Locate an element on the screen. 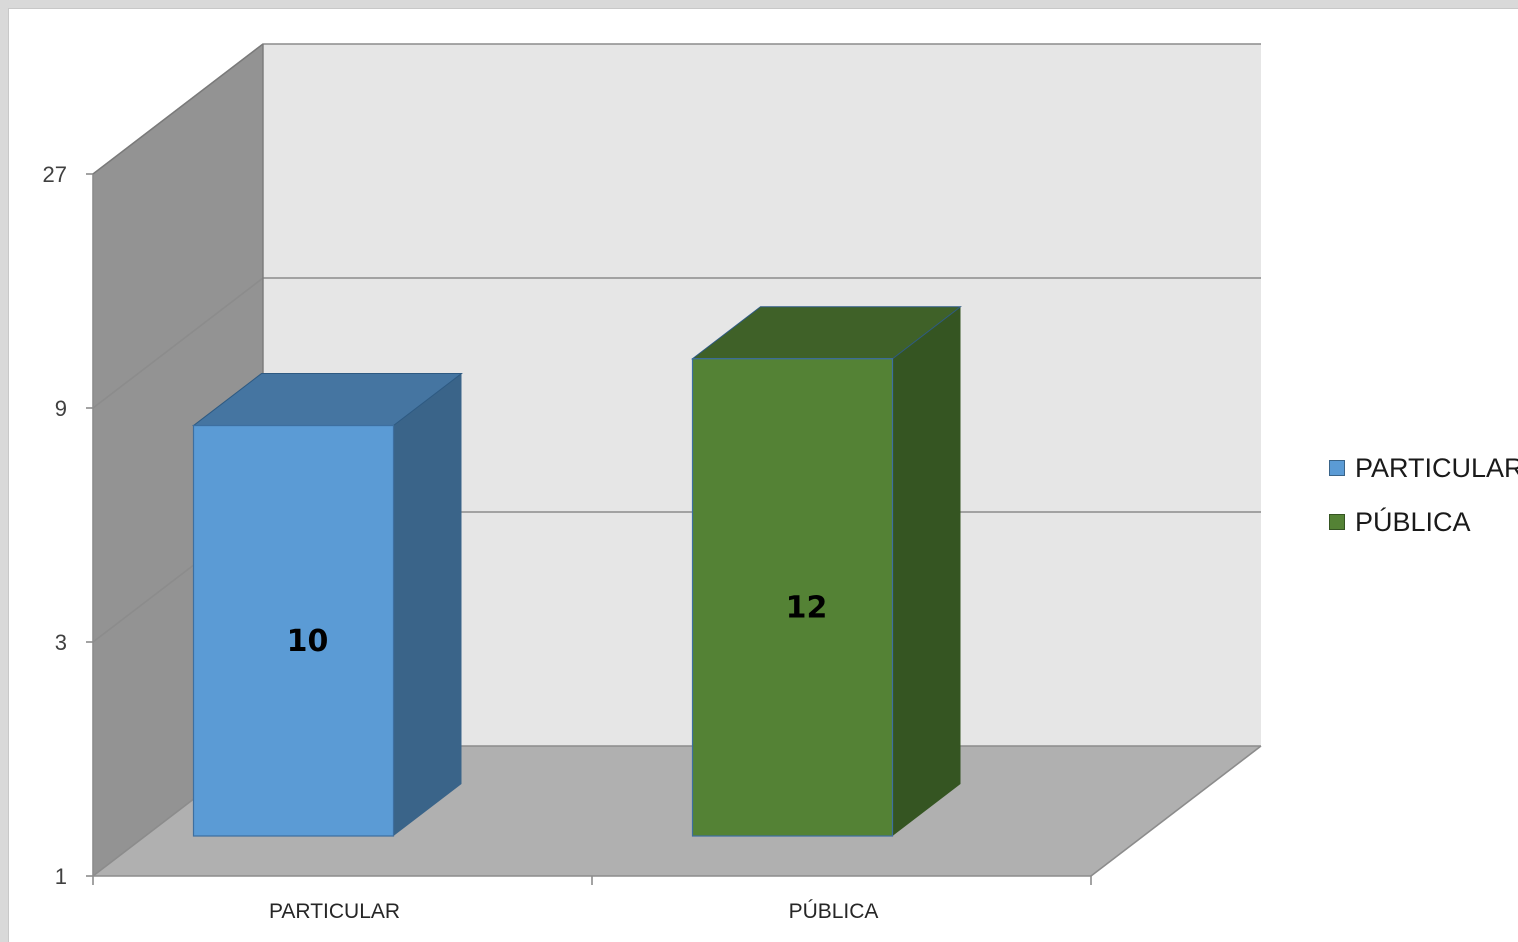  legend: PARTICULAR PÚBLICA is located at coordinates (1423, 495).